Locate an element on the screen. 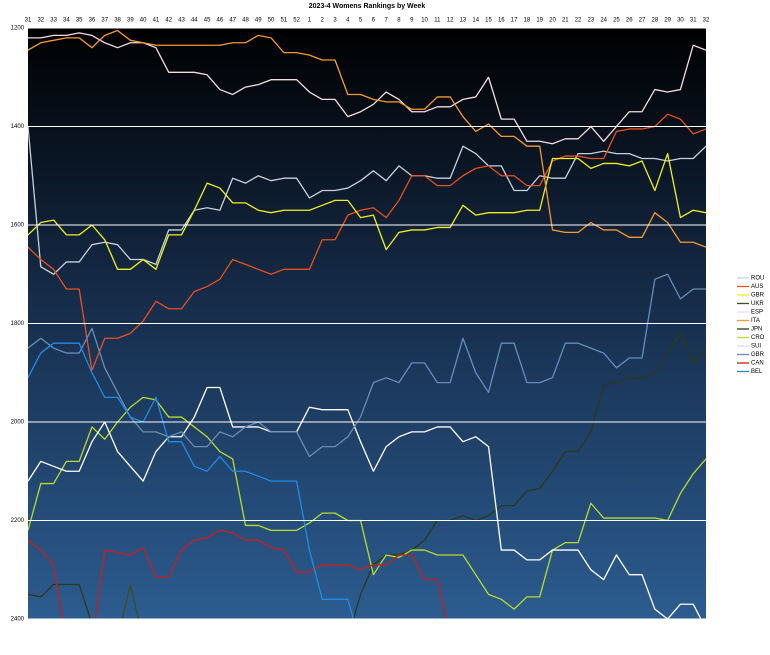 The image size is (770, 655). x-tick-label: 38 is located at coordinates (117, 21).